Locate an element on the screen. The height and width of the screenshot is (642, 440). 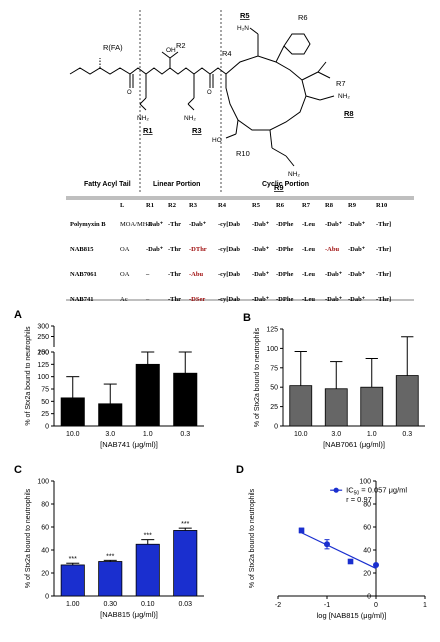
table-header-cell: R5 is located at coordinates (256, 205).